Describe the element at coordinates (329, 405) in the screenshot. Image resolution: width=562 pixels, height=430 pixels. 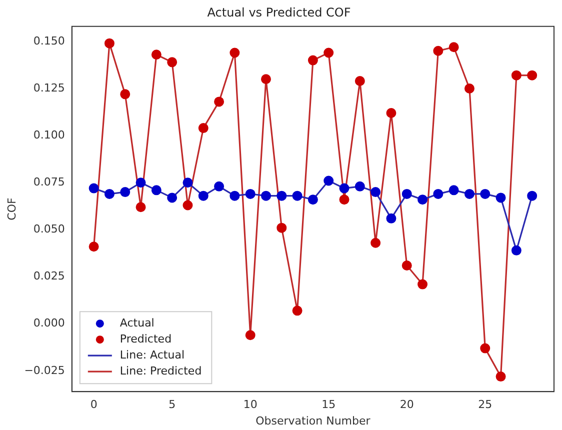
I see `x-tick-label: 15` at that location.